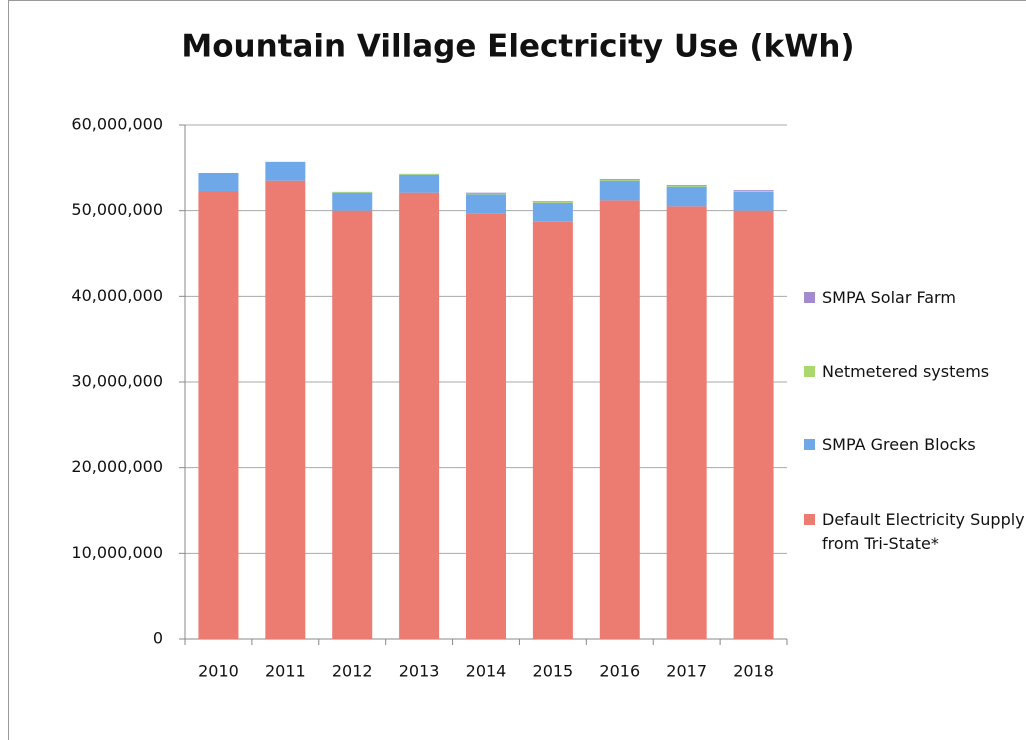 The image size is (1026, 740). Describe the element at coordinates (117, 295) in the screenshot. I see `y-tick-label: 40,000,000` at that location.